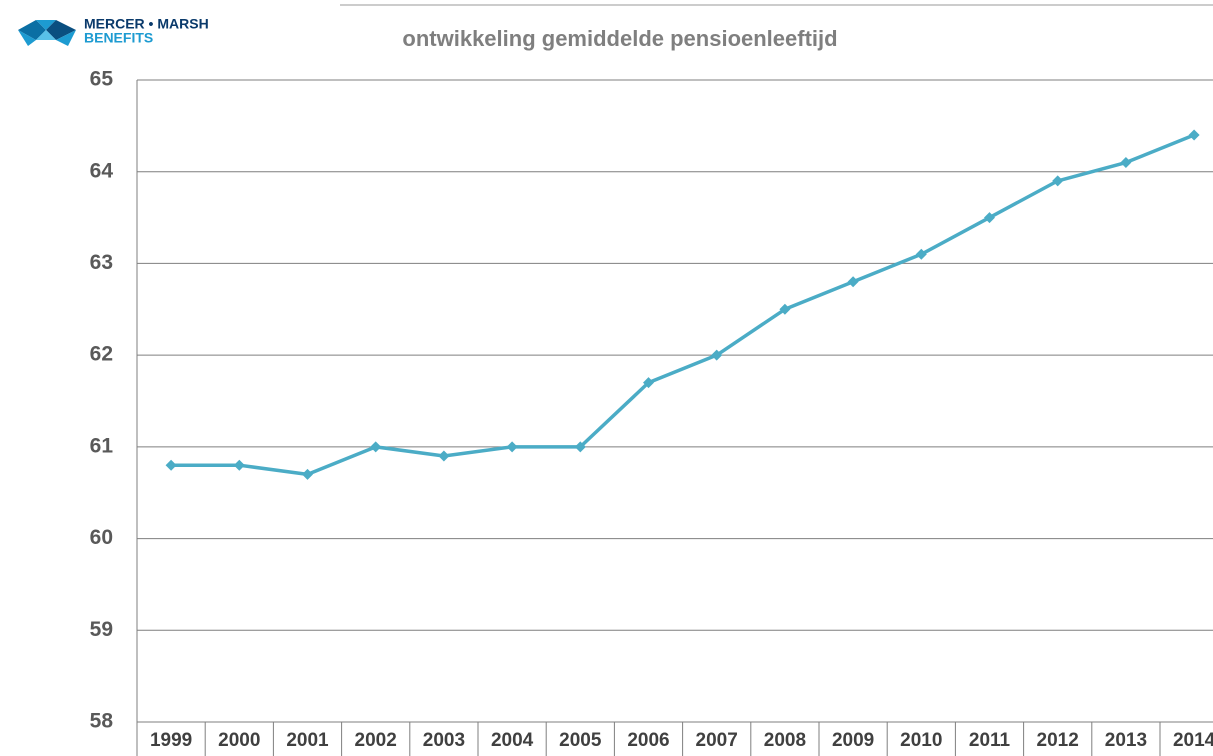 The image size is (1213, 756). What do you see at coordinates (102, 170) in the screenshot?
I see `y-tick-label: 64` at bounding box center [102, 170].